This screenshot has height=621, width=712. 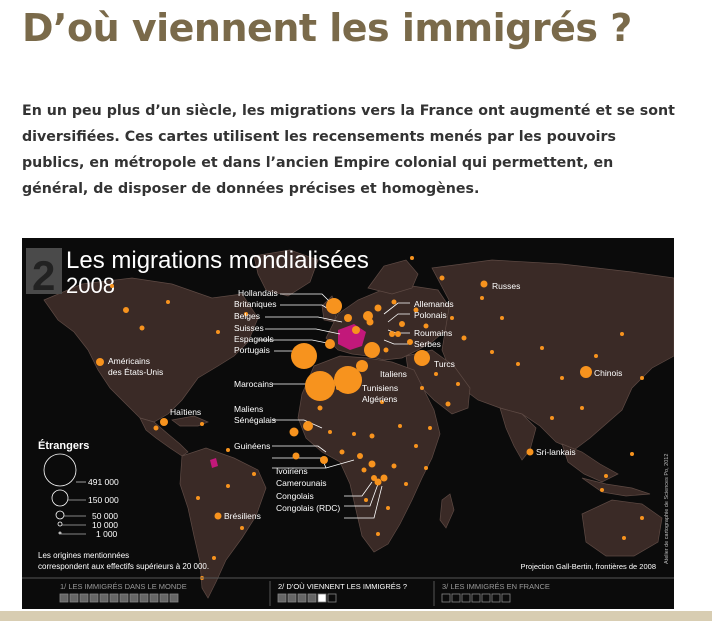 What do you see at coordinates (308, 426) in the screenshot?
I see `bubble-maliens` at bounding box center [308, 426].